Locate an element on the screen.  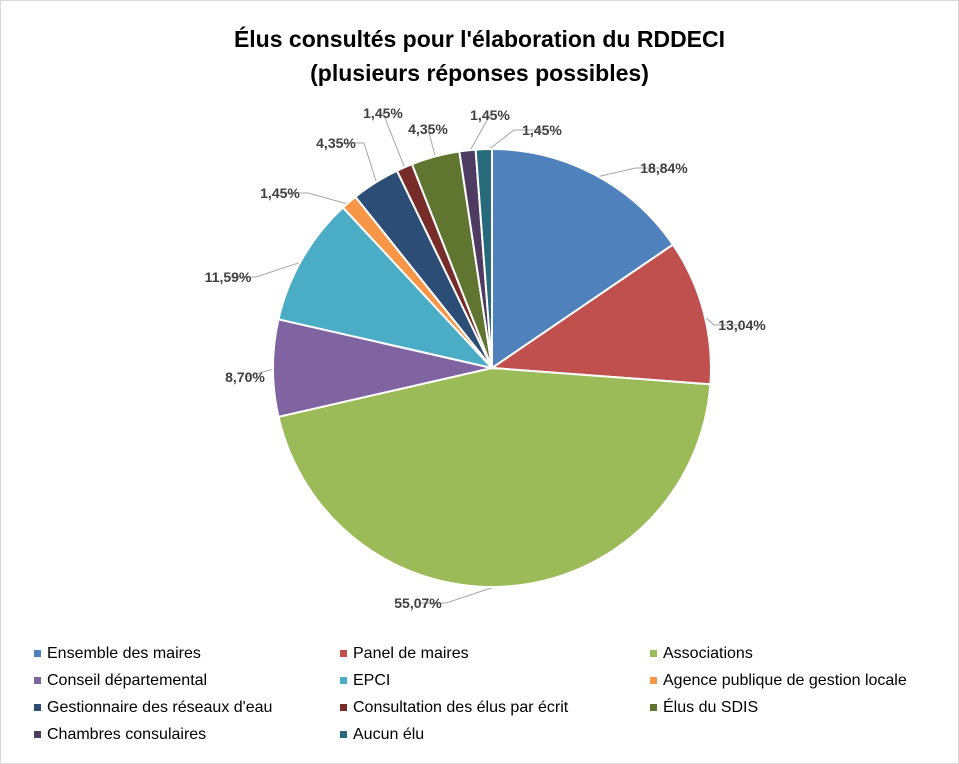
legend-label: Agence publique de gestion locale is located at coordinates (785, 680).